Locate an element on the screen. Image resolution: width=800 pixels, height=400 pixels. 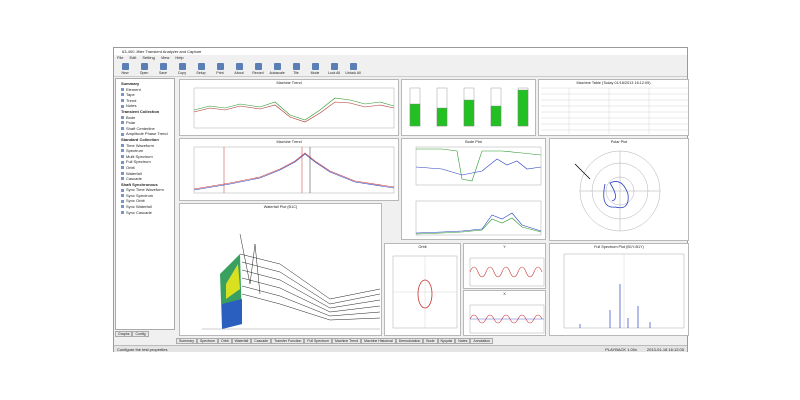
menu-item: Edit is located at coordinates (133, 57).